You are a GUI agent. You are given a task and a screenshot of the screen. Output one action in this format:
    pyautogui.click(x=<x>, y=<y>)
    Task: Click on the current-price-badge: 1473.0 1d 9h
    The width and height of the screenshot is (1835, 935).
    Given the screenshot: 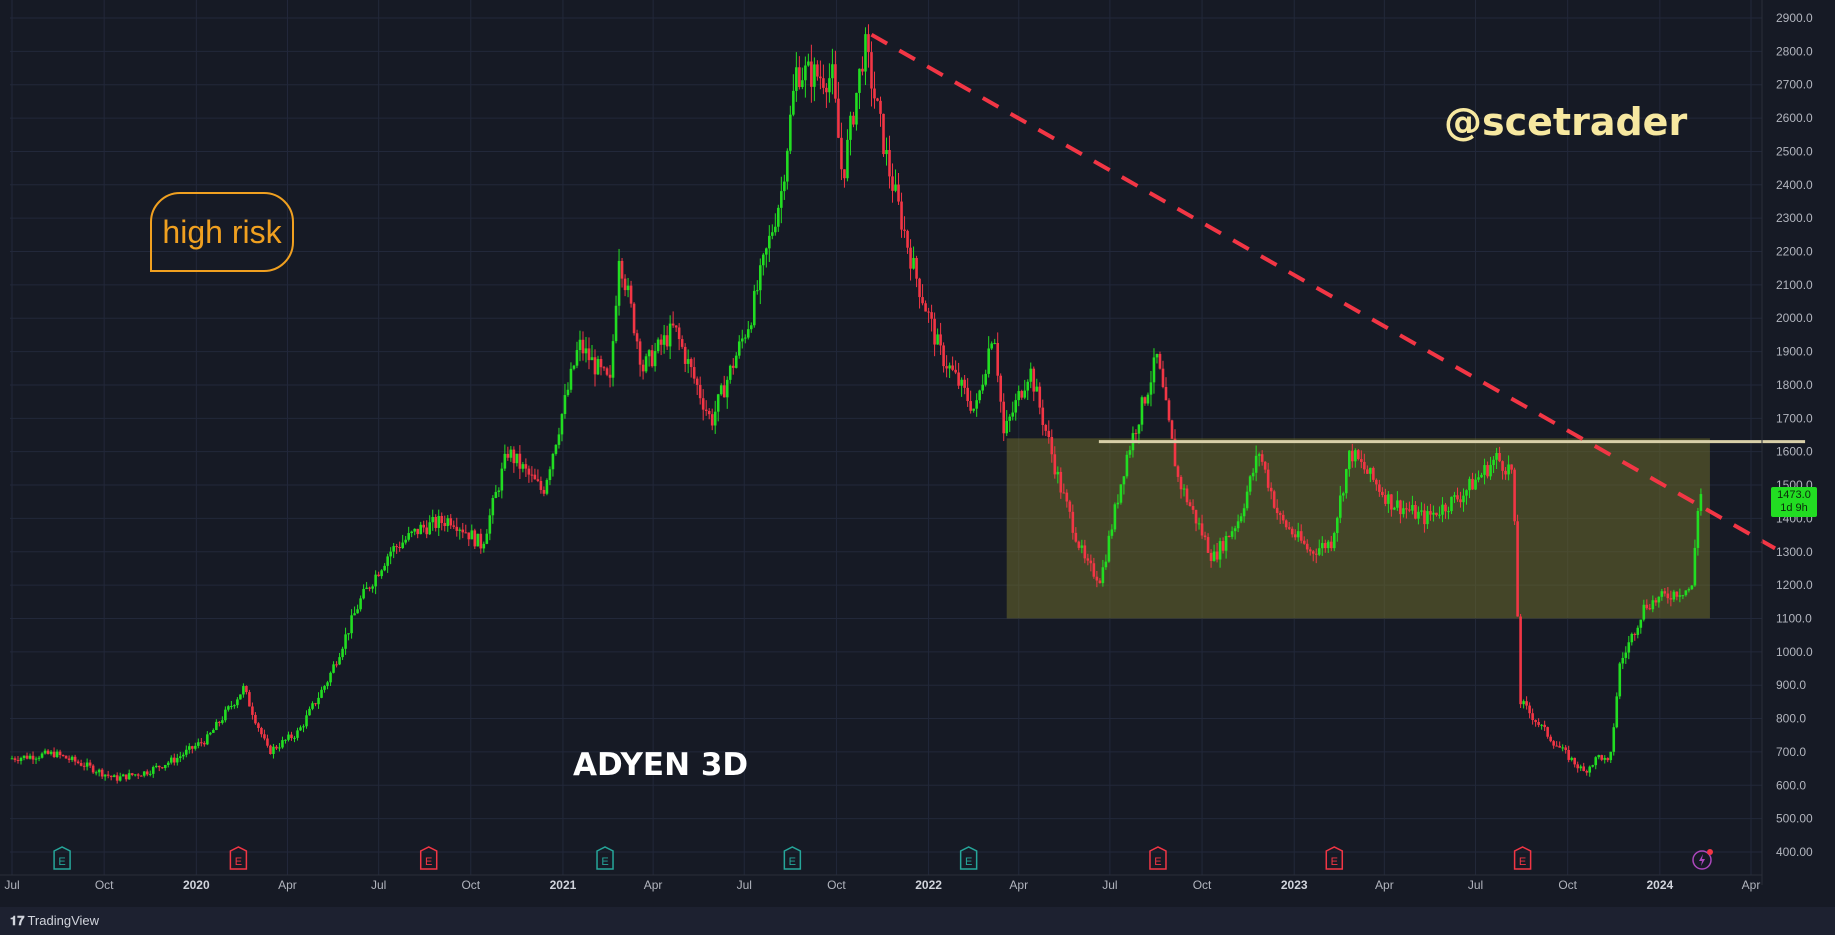 What is the action you would take?
    pyautogui.click(x=1794, y=502)
    